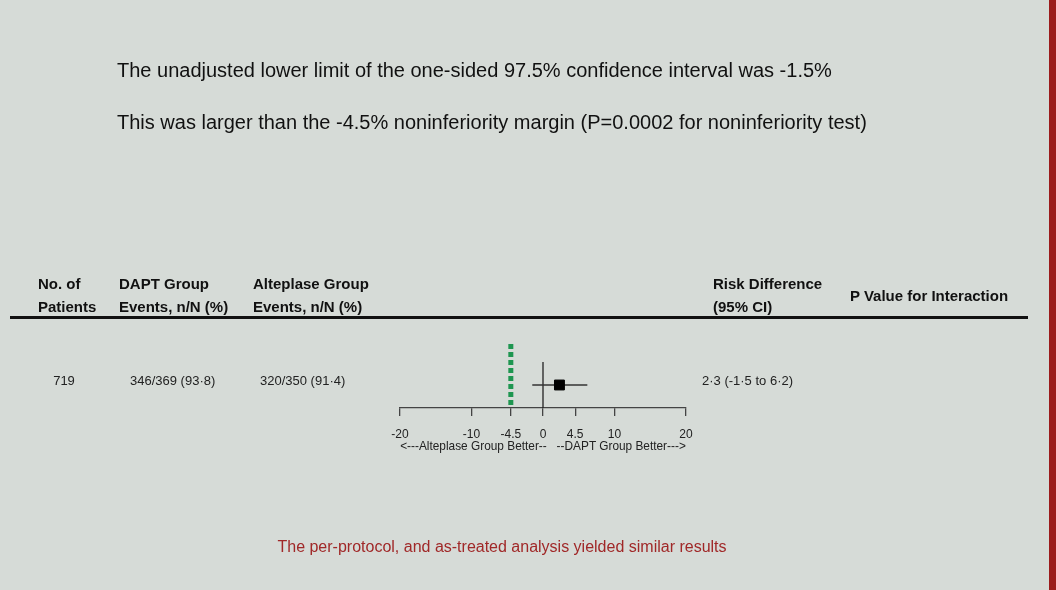 The width and height of the screenshot is (1056, 590). Describe the element at coordinates (174, 295) in the screenshot. I see `text: DAPT Group Events, n/N (%)` at that location.